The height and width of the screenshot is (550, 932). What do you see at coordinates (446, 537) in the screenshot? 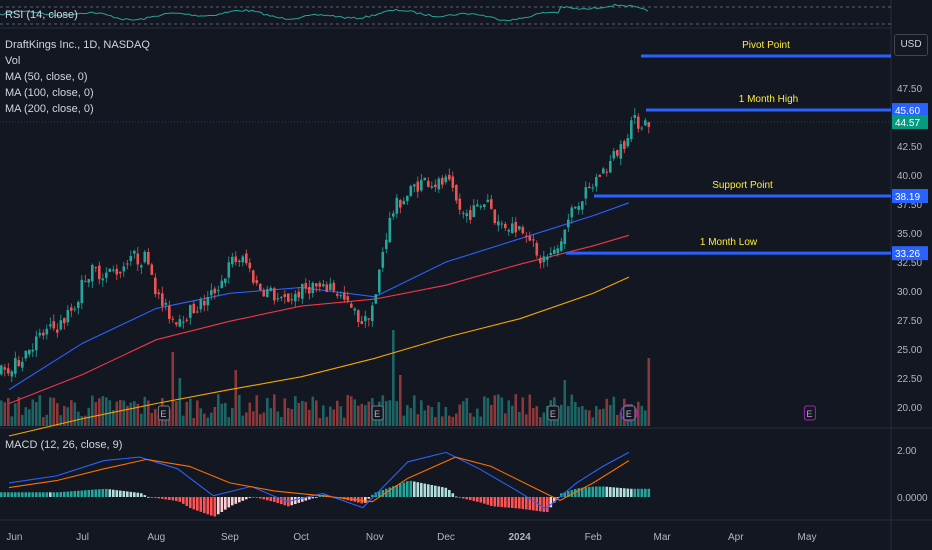
I see `x-tick-label: Dec` at bounding box center [446, 537].